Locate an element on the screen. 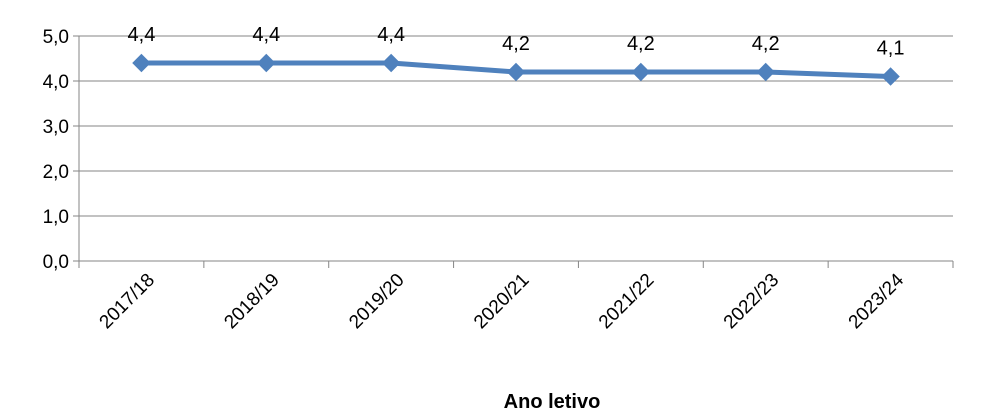 The image size is (1003, 416). x-tick-label: 2023/24 is located at coordinates (877, 301).